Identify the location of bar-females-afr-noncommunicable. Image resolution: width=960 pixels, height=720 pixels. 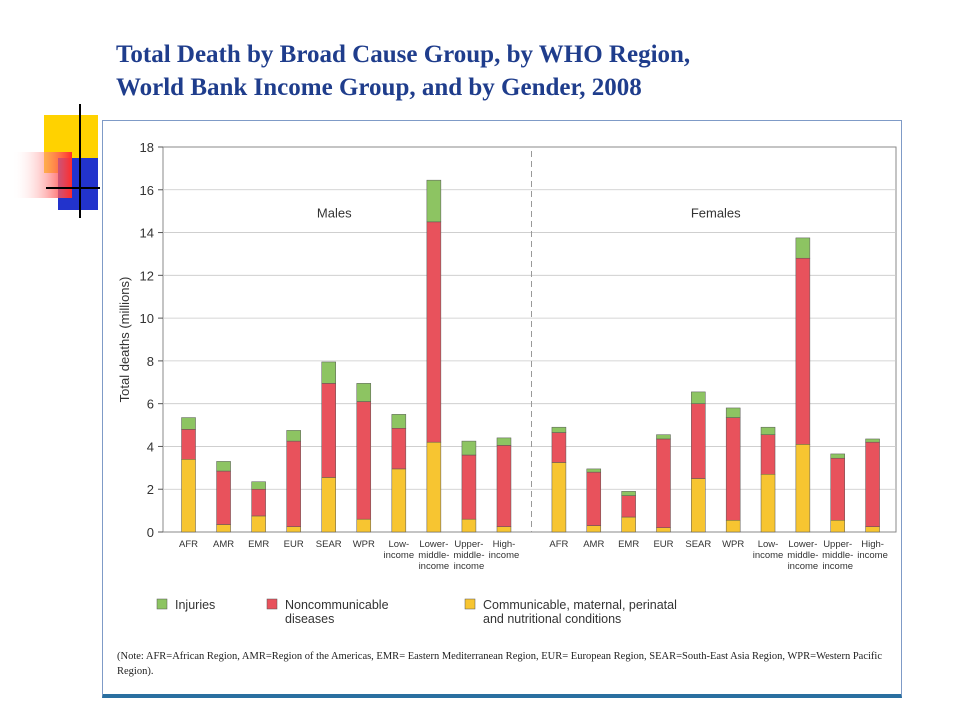
(559, 447).